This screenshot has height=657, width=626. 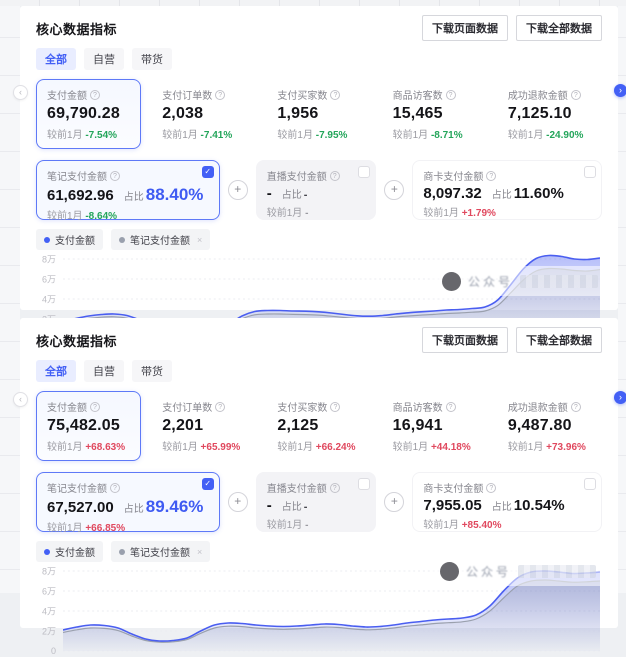 I want to click on sub-value: -, so click(x=269, y=505).